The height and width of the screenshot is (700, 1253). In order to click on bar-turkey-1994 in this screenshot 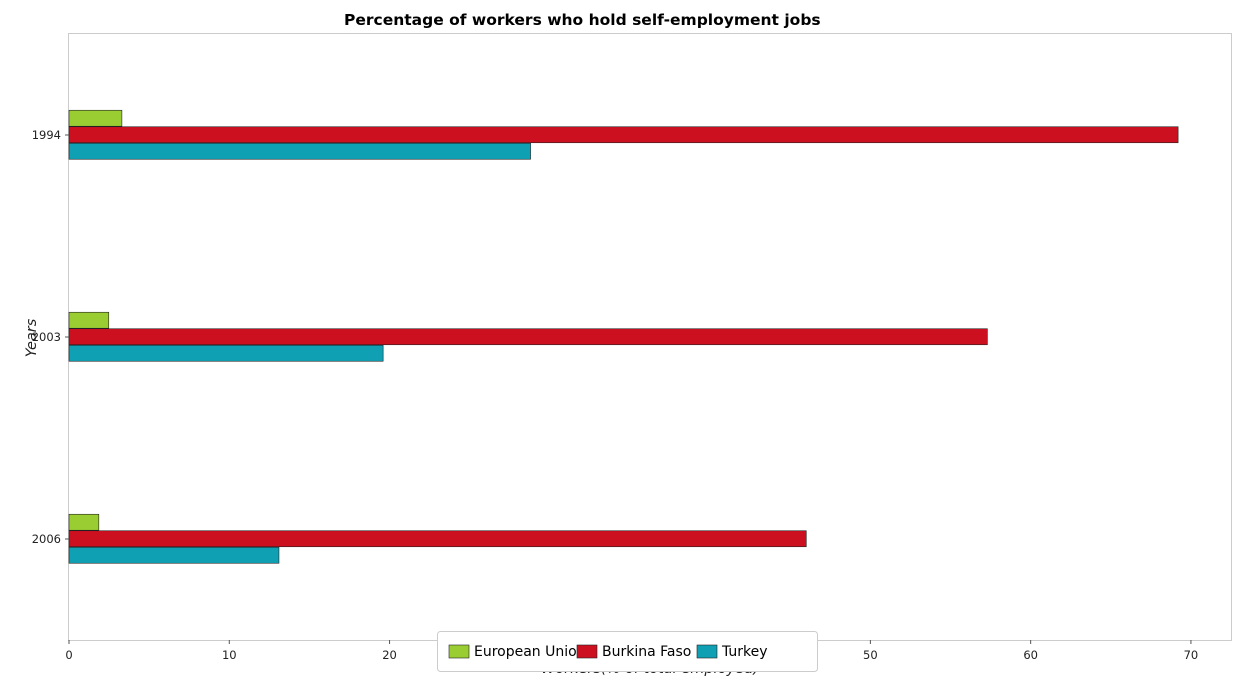, I will do `click(299, 151)`.